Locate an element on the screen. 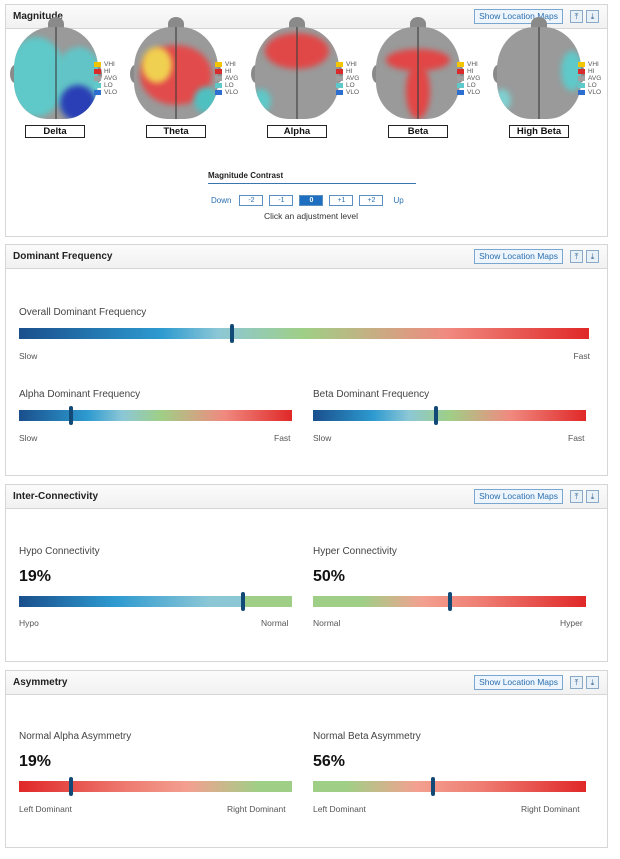 This screenshot has height=859, width=620. hypo-connectivity-bar is located at coordinates (155, 601).